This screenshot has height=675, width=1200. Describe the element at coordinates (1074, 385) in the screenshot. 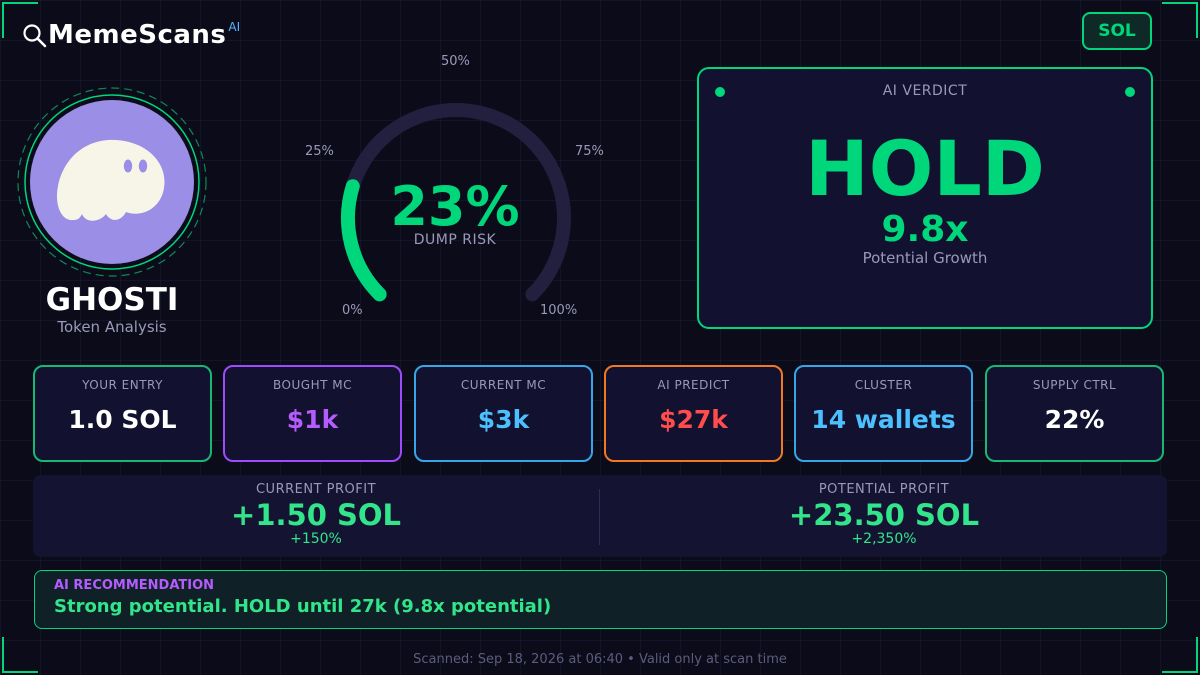

I see `stat-label: SUPPLY CTRL` at that location.